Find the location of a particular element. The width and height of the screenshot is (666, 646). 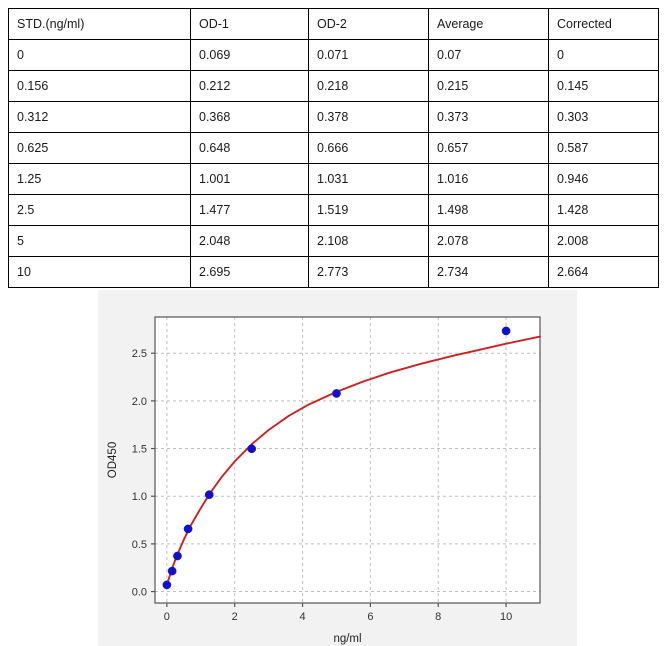

cell-od1: 1.001 is located at coordinates (249, 179).